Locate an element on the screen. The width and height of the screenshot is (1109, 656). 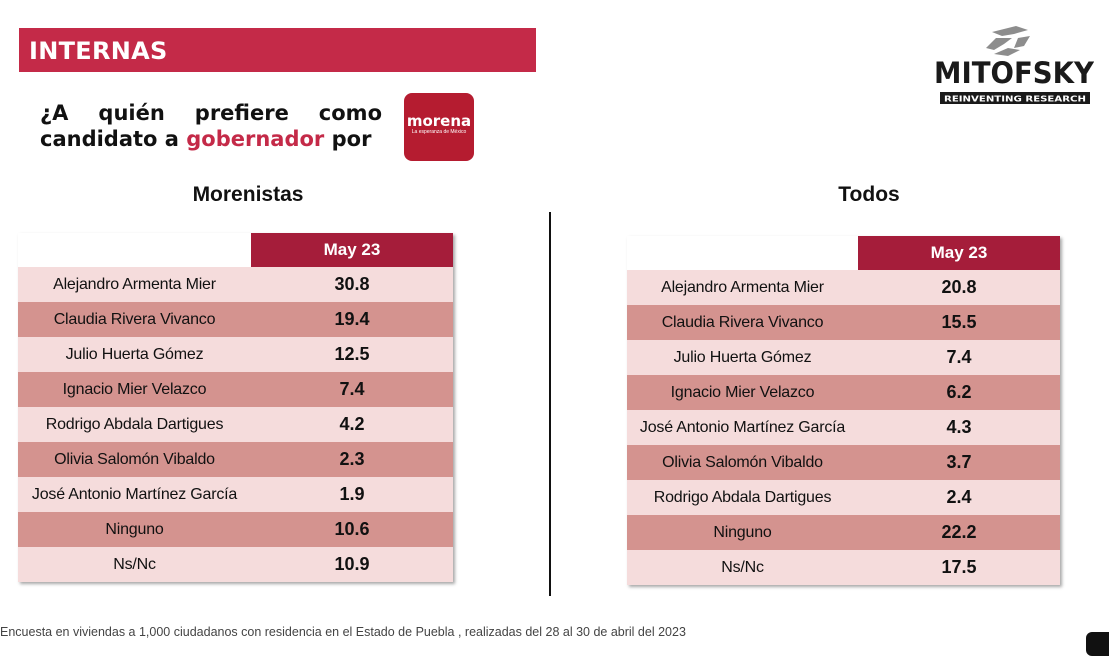
todos-title: Todos is located at coordinates (869, 194).